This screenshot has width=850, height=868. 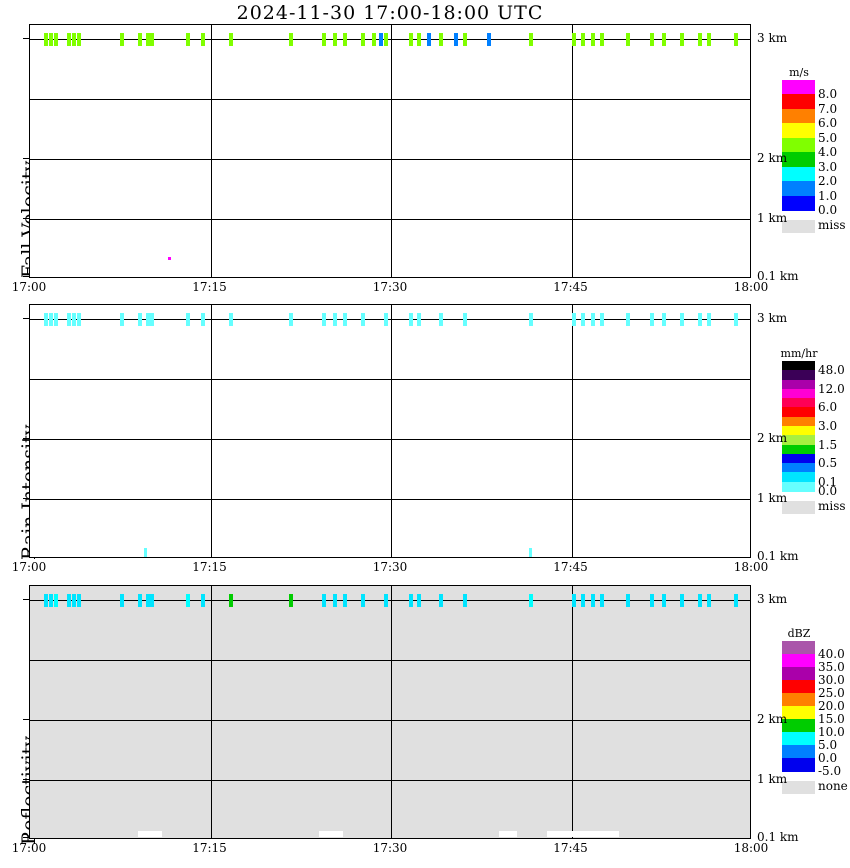 I want to click on y-axis-tick-label: 3 km, so click(x=772, y=38).